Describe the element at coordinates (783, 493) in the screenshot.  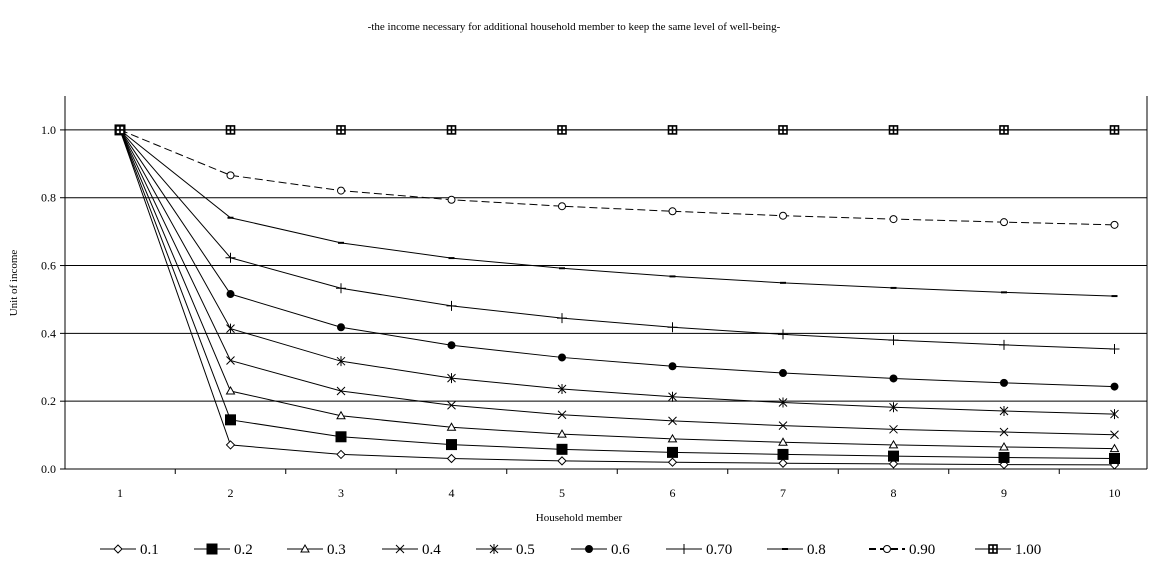
I see `x-tick-label: 7` at that location.